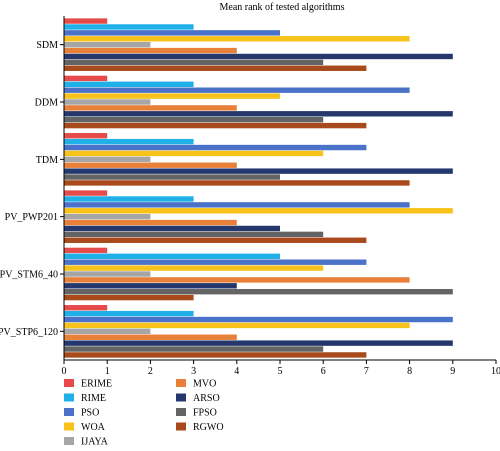  What do you see at coordinates (31, 217) in the screenshot?
I see `category-label-pv_pwp201: PV_PWP201` at bounding box center [31, 217].